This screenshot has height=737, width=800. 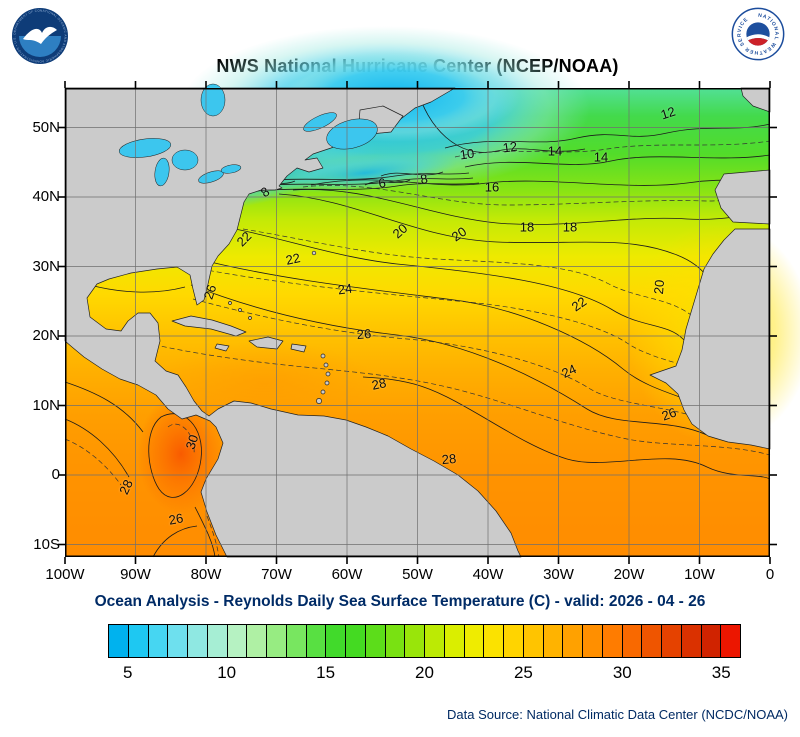 What do you see at coordinates (488, 574) in the screenshot?
I see `lon-tick-label: 40W` at bounding box center [488, 574].